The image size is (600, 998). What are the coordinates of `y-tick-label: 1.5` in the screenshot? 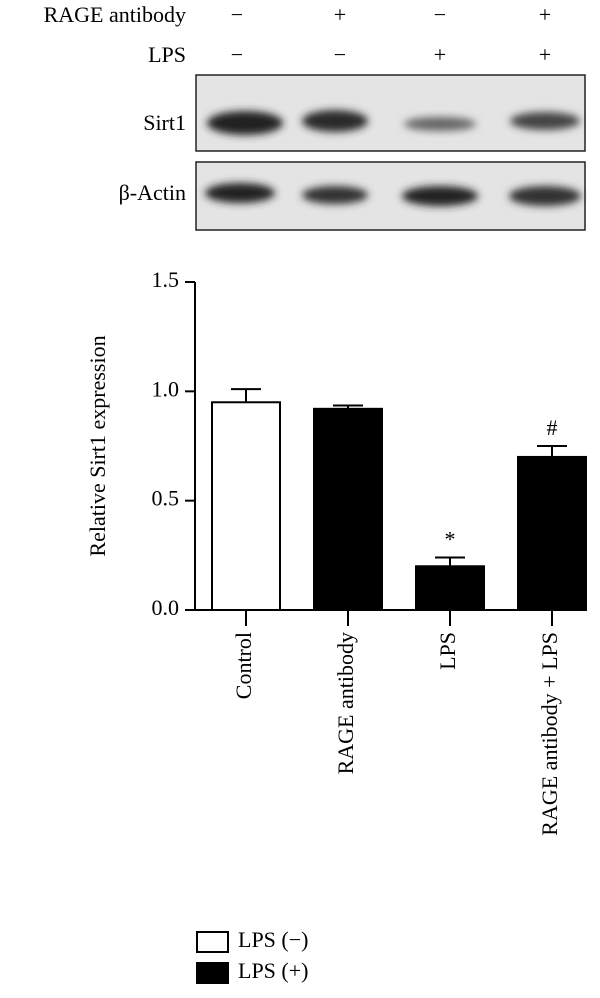 It's located at (166, 279).